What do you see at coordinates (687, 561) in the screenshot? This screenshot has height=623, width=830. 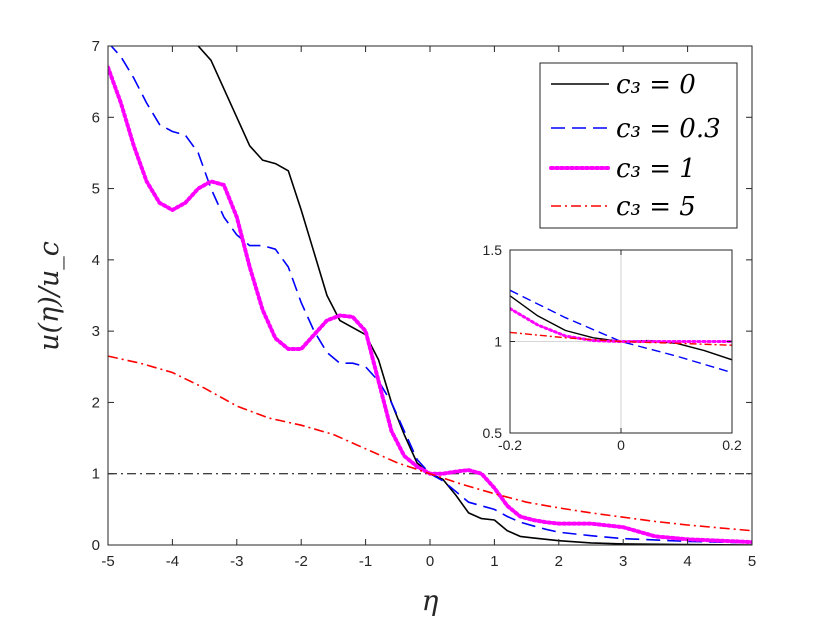 I see `main-x-tick-label: 4` at bounding box center [687, 561].